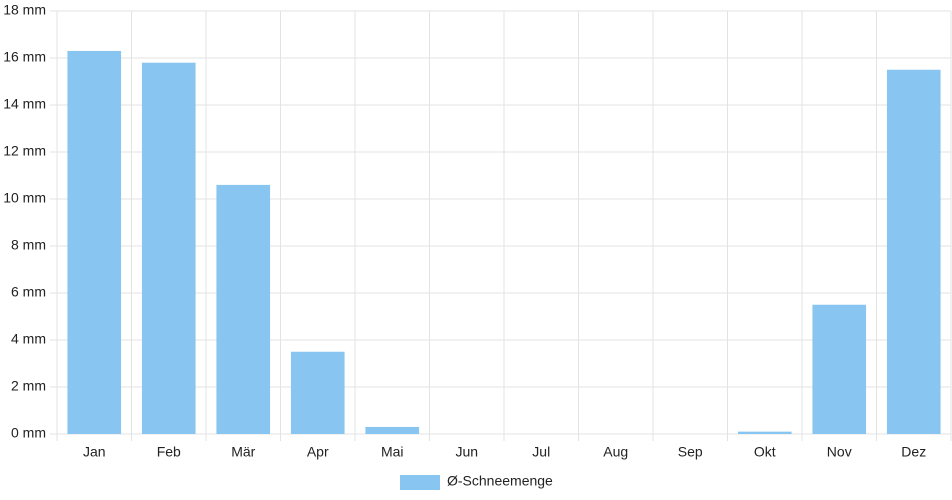 The width and height of the screenshot is (952, 500). Describe the element at coordinates (28, 386) in the screenshot. I see `y-tick-label: 2 mm` at that location.